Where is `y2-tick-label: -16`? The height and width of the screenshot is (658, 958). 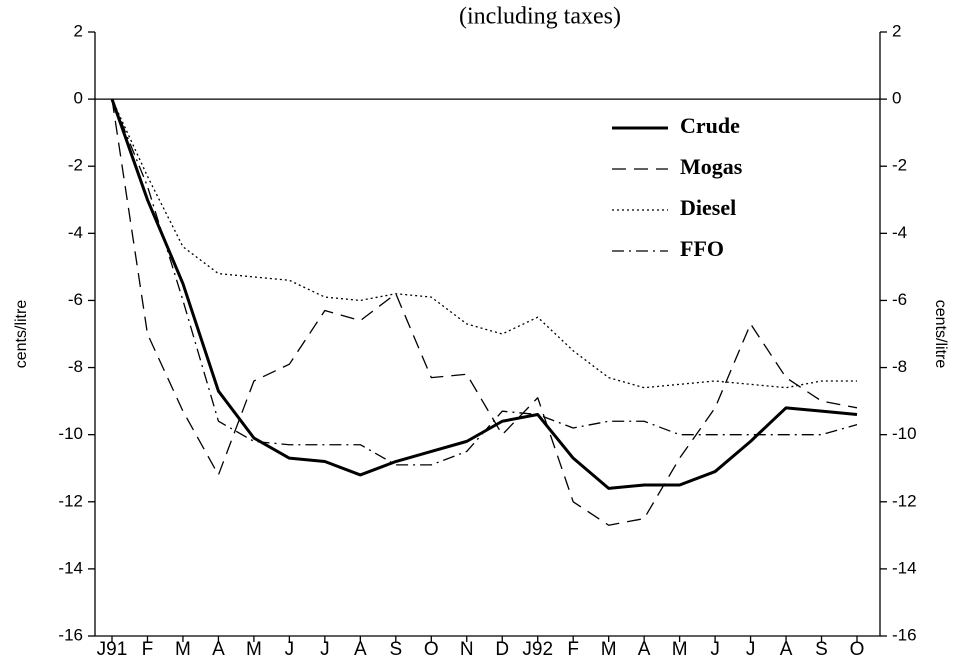
y2-tick-label: -16 is located at coordinates (904, 634).